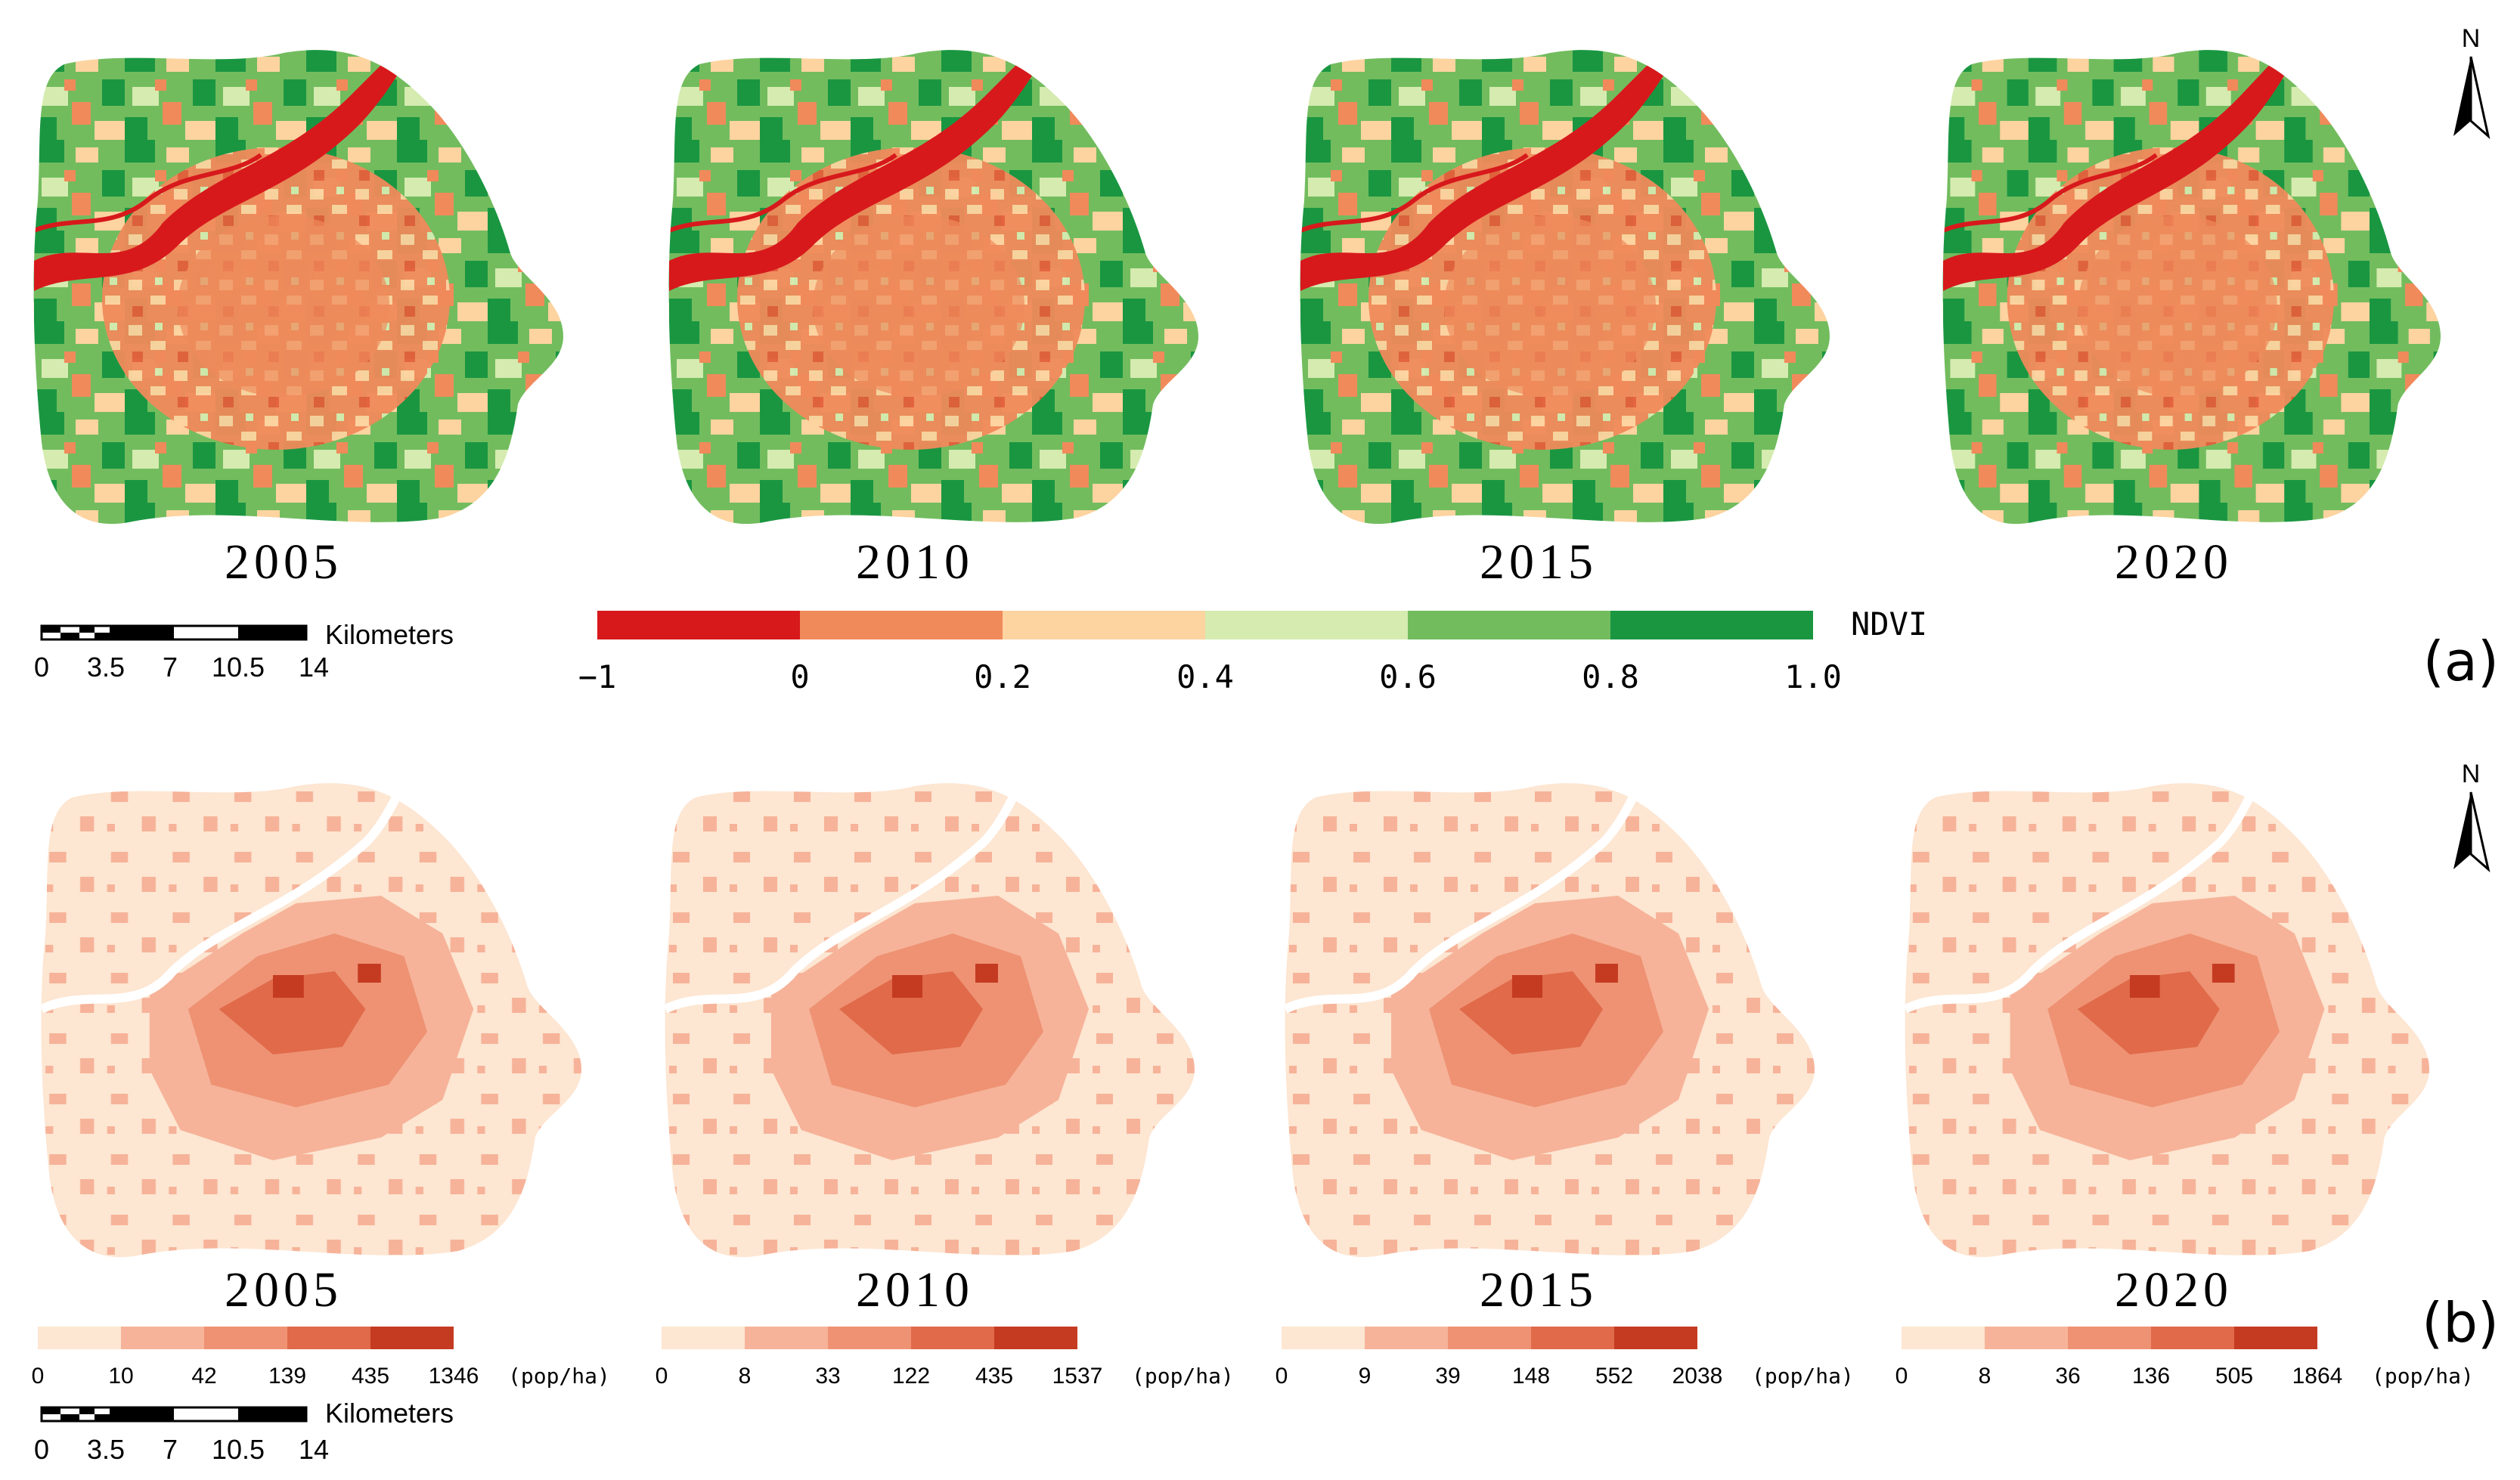 The width and height of the screenshot is (2520, 1480). Describe the element at coordinates (389, 1413) in the screenshot. I see `scale-bar-b-unit: Kilometers` at that location.